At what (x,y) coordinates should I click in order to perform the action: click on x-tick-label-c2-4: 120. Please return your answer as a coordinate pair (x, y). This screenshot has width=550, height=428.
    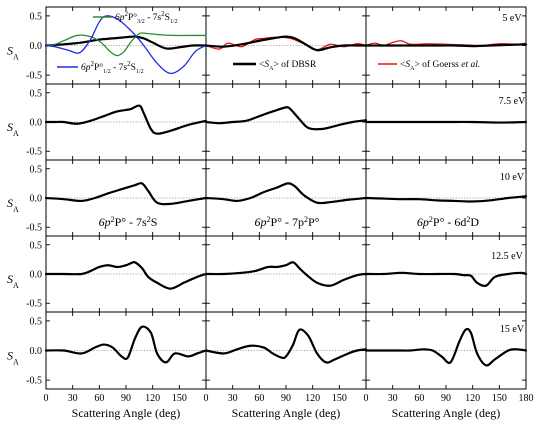
    Looking at the image, I should click on (472, 398).